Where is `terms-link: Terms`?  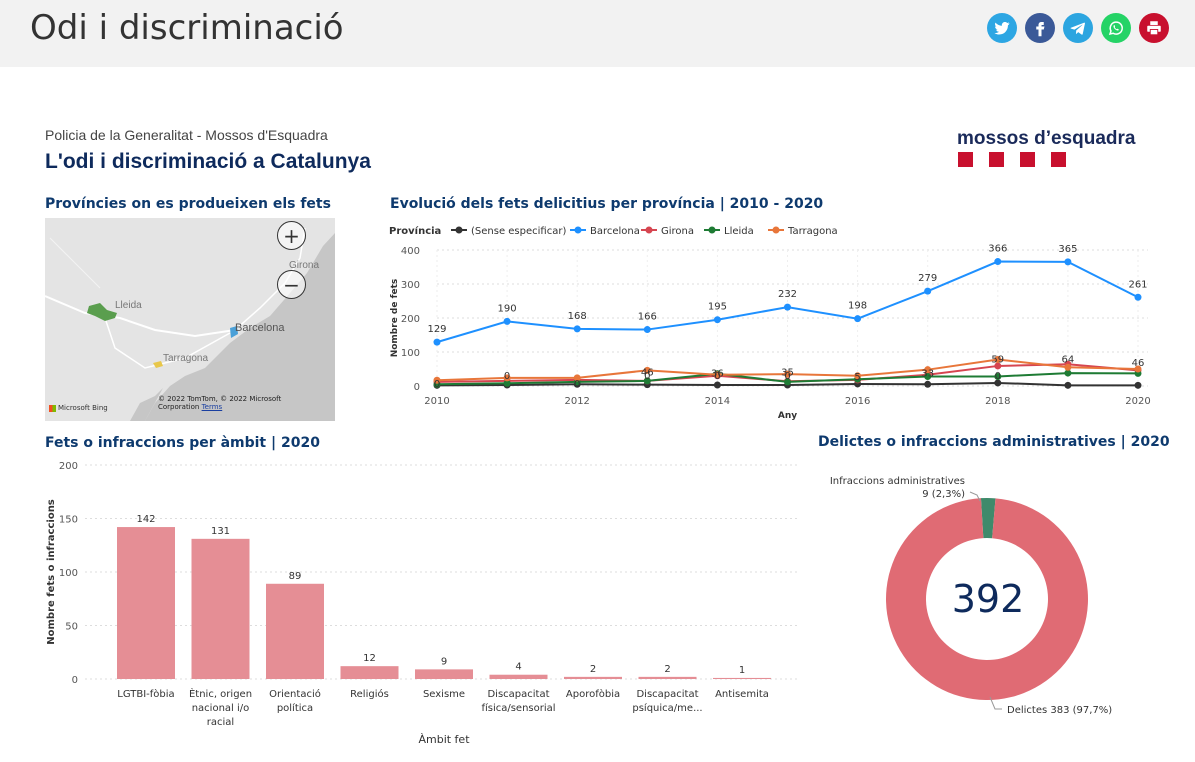
terms-link: Terms is located at coordinates (212, 407).